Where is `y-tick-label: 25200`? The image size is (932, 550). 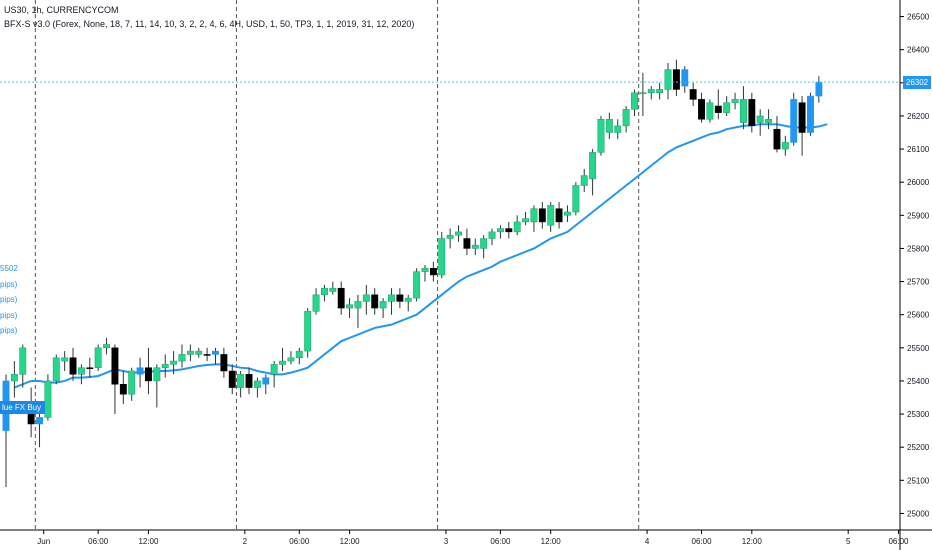
y-tick-label: 25200 is located at coordinates (918, 447).